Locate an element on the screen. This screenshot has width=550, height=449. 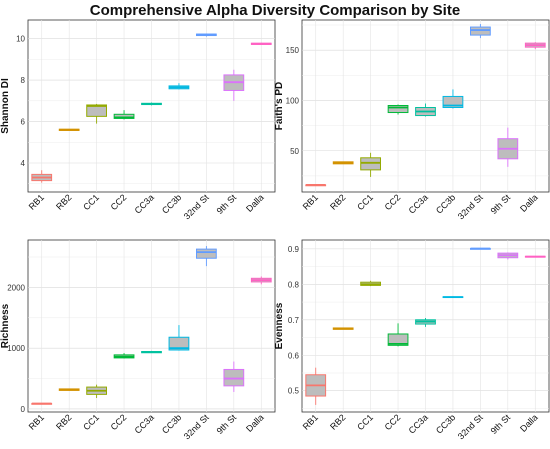
y-axis-label: Evenness is located at coordinates (279, 325).